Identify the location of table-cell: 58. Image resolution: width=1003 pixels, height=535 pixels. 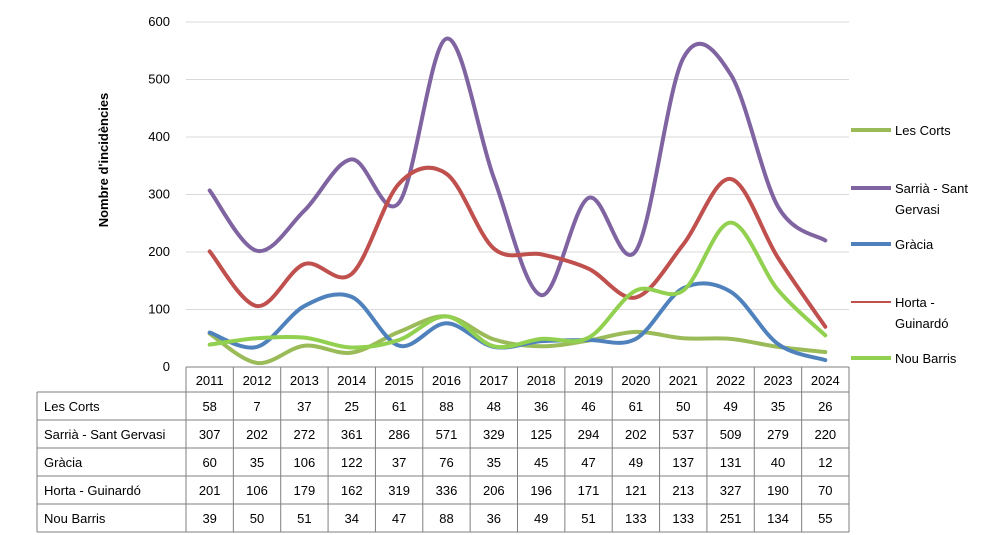
(209, 406).